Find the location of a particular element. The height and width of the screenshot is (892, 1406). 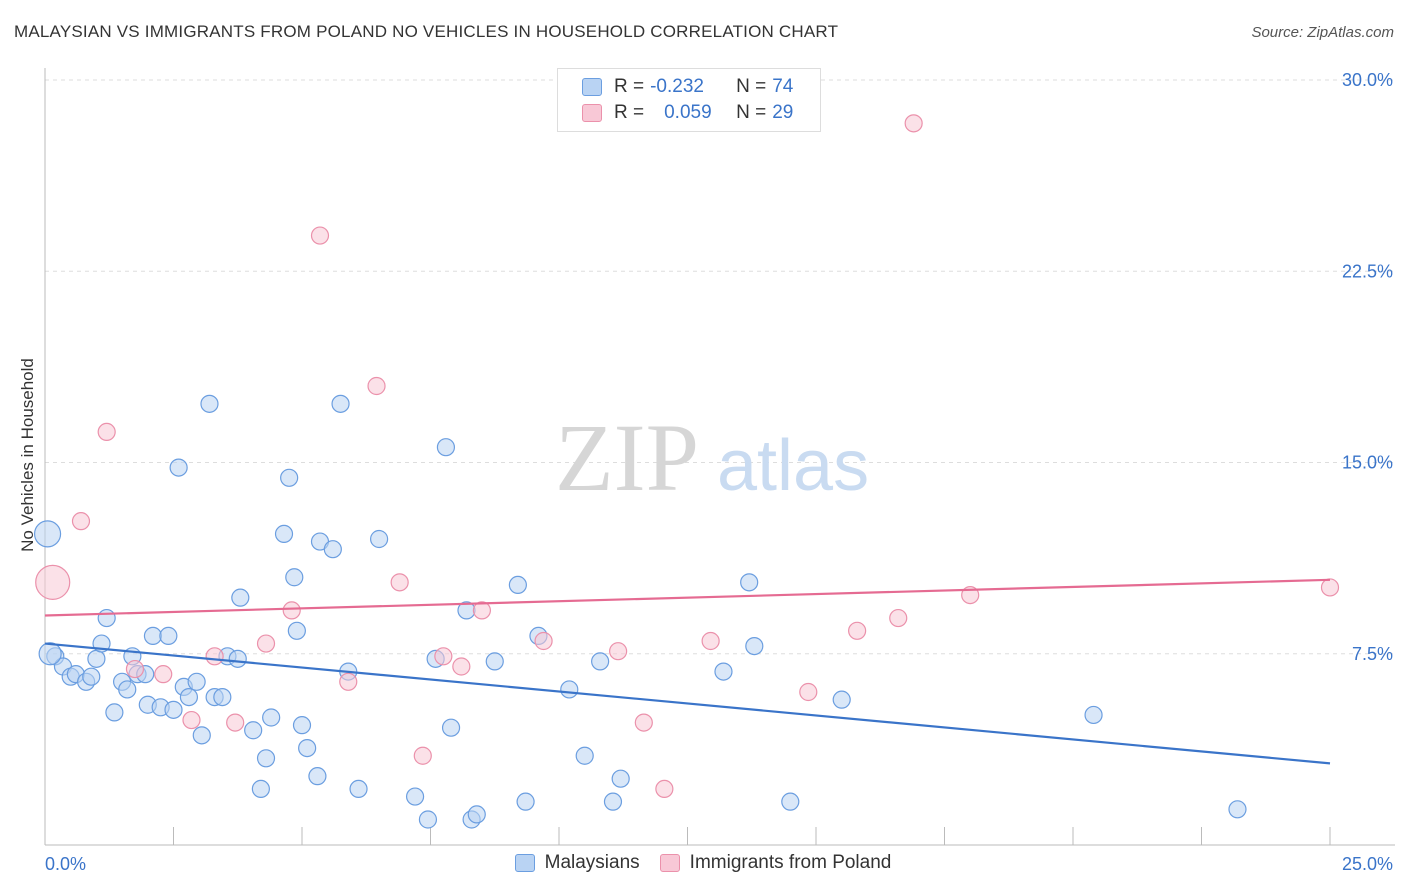

y-tick-label: 15.0% is located at coordinates (1367, 463).